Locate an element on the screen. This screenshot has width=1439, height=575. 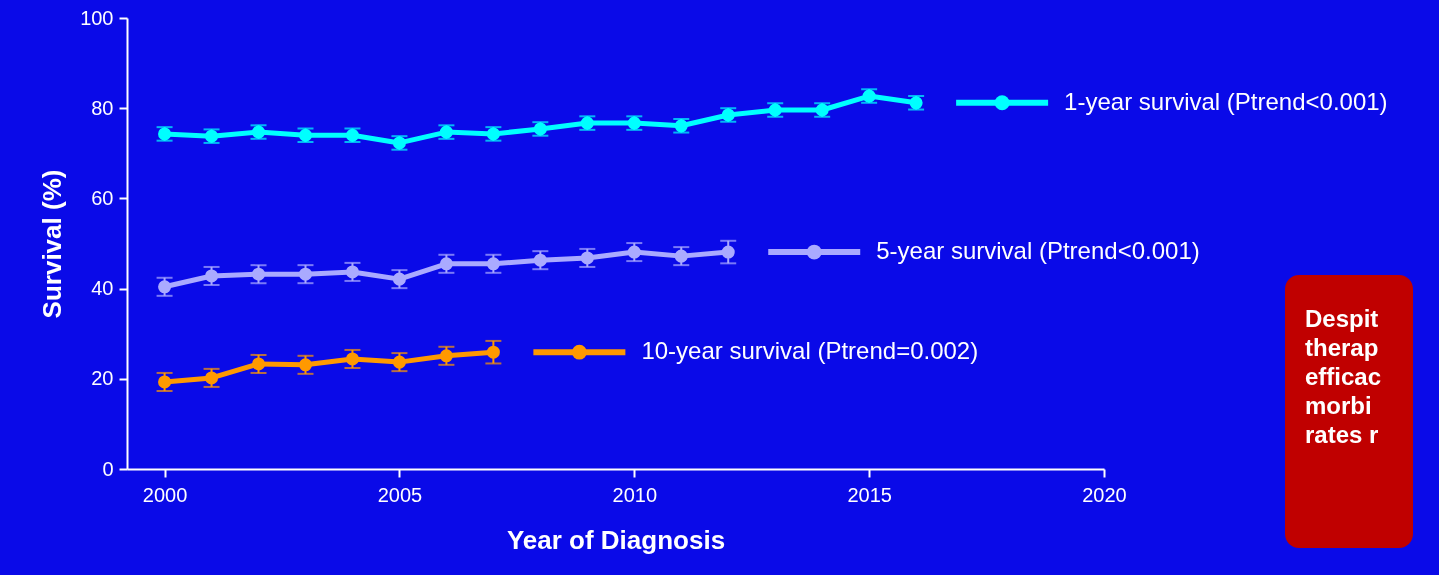
x-tick-label: 2020 is located at coordinates (1104, 494).